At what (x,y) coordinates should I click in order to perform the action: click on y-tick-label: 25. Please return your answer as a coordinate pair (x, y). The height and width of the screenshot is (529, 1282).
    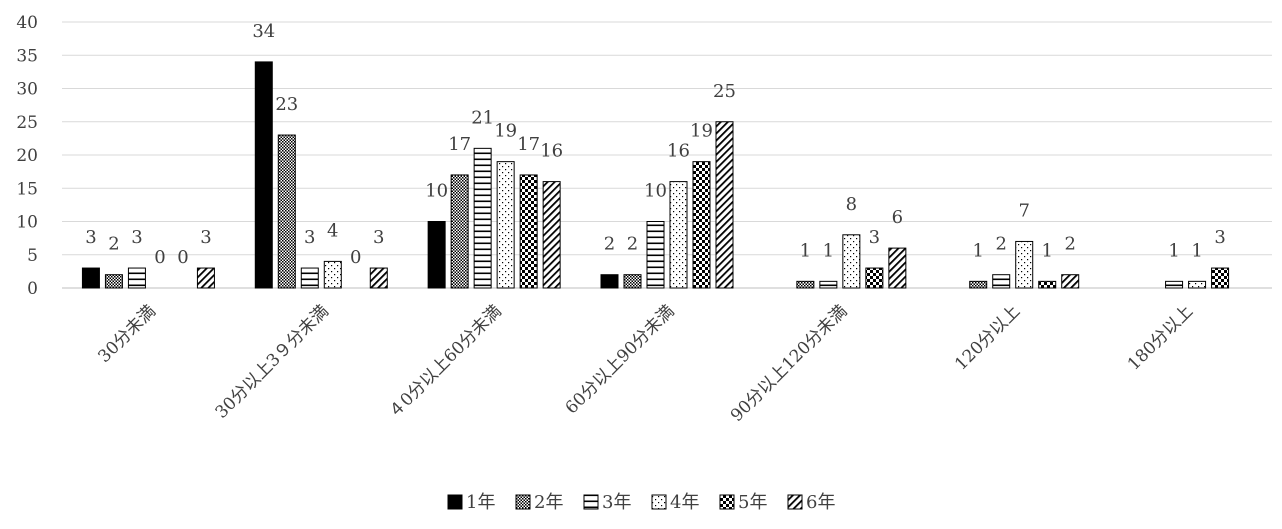
    Looking at the image, I should click on (27, 123).